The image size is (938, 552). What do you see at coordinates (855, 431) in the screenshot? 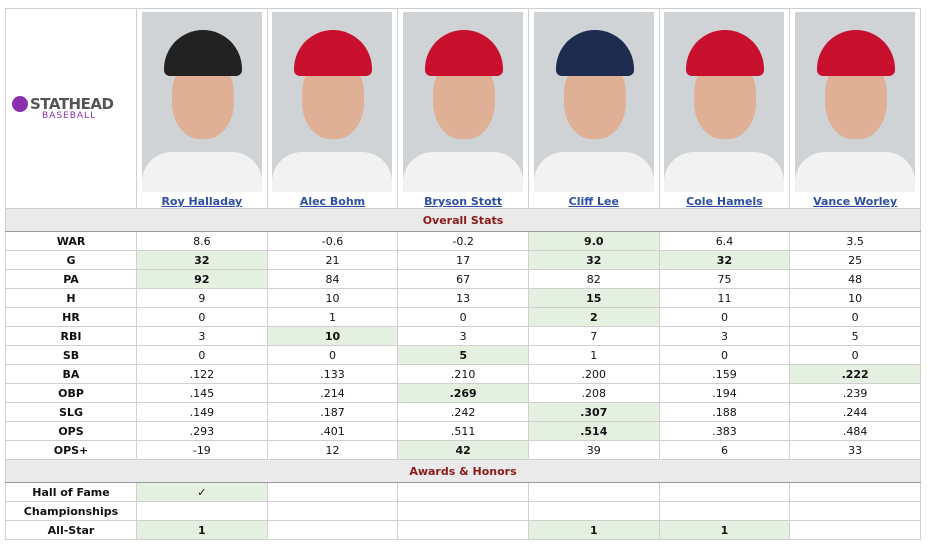
I see `stat-cell: .484` at bounding box center [855, 431].